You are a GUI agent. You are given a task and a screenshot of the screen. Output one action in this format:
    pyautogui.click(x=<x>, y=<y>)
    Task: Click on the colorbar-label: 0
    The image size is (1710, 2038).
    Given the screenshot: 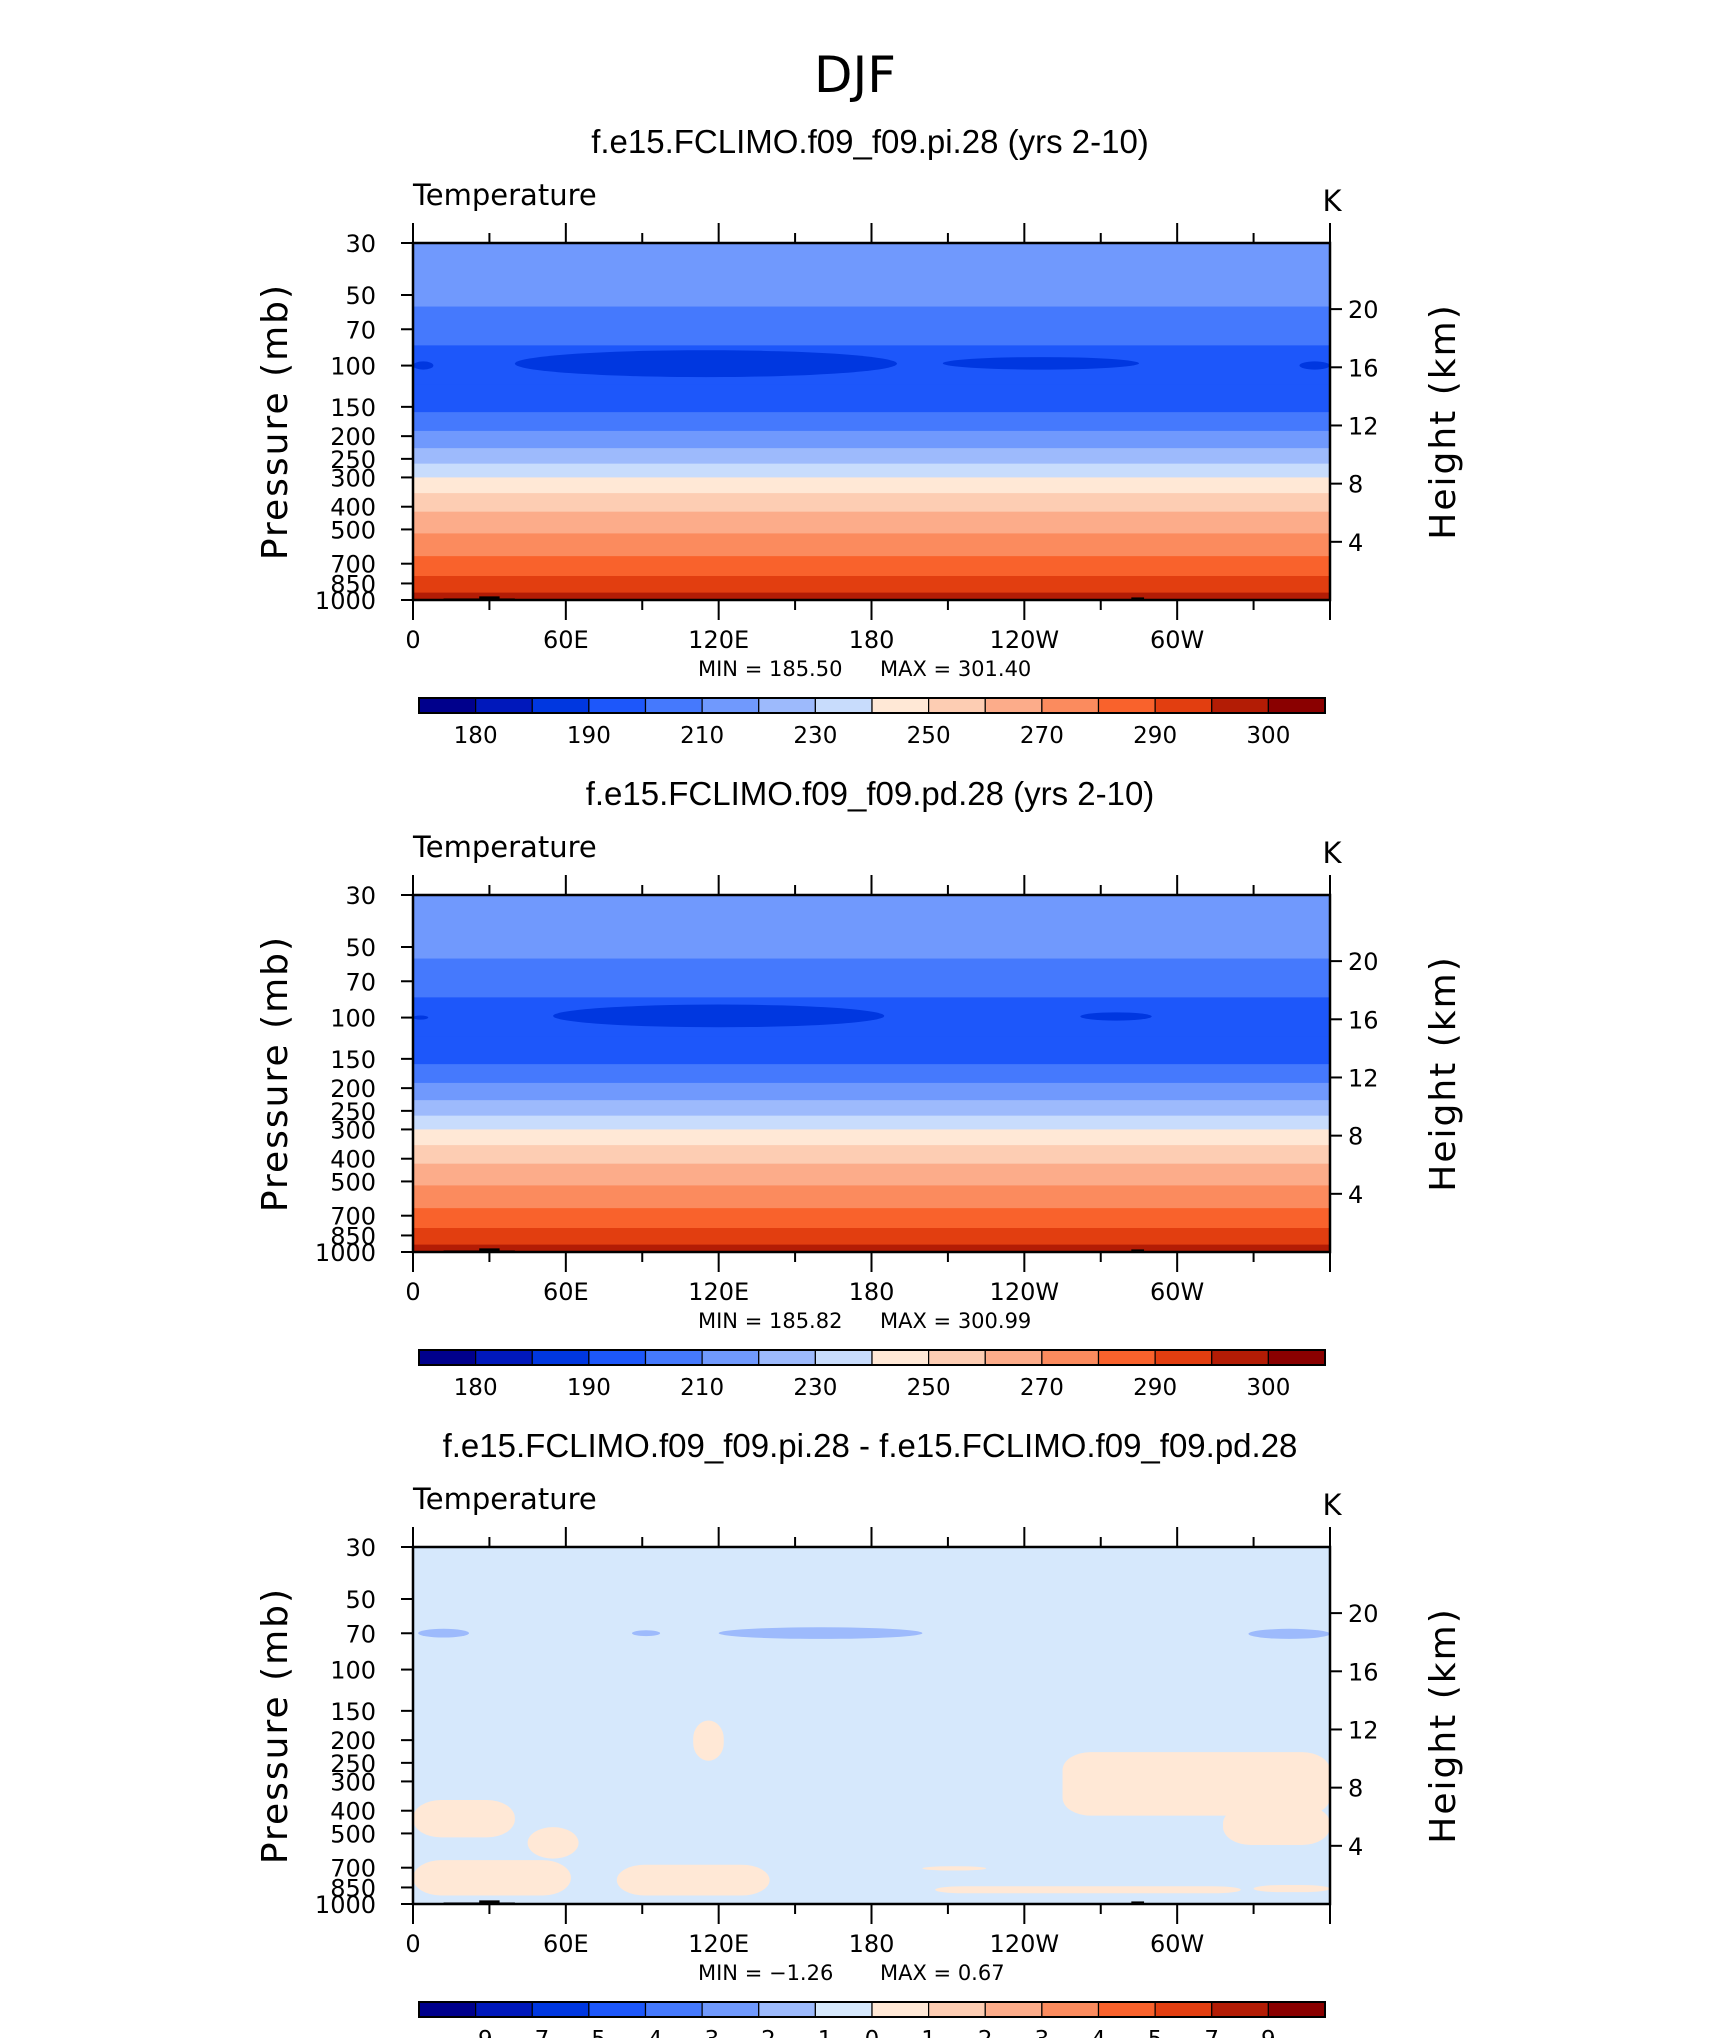 What is the action you would take?
    pyautogui.click(x=872, y=2032)
    